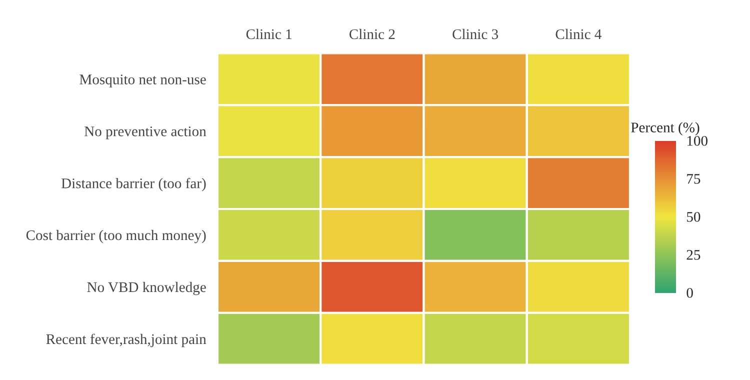  What do you see at coordinates (145, 133) in the screenshot?
I see `y-tick-label: No preventive action` at bounding box center [145, 133].